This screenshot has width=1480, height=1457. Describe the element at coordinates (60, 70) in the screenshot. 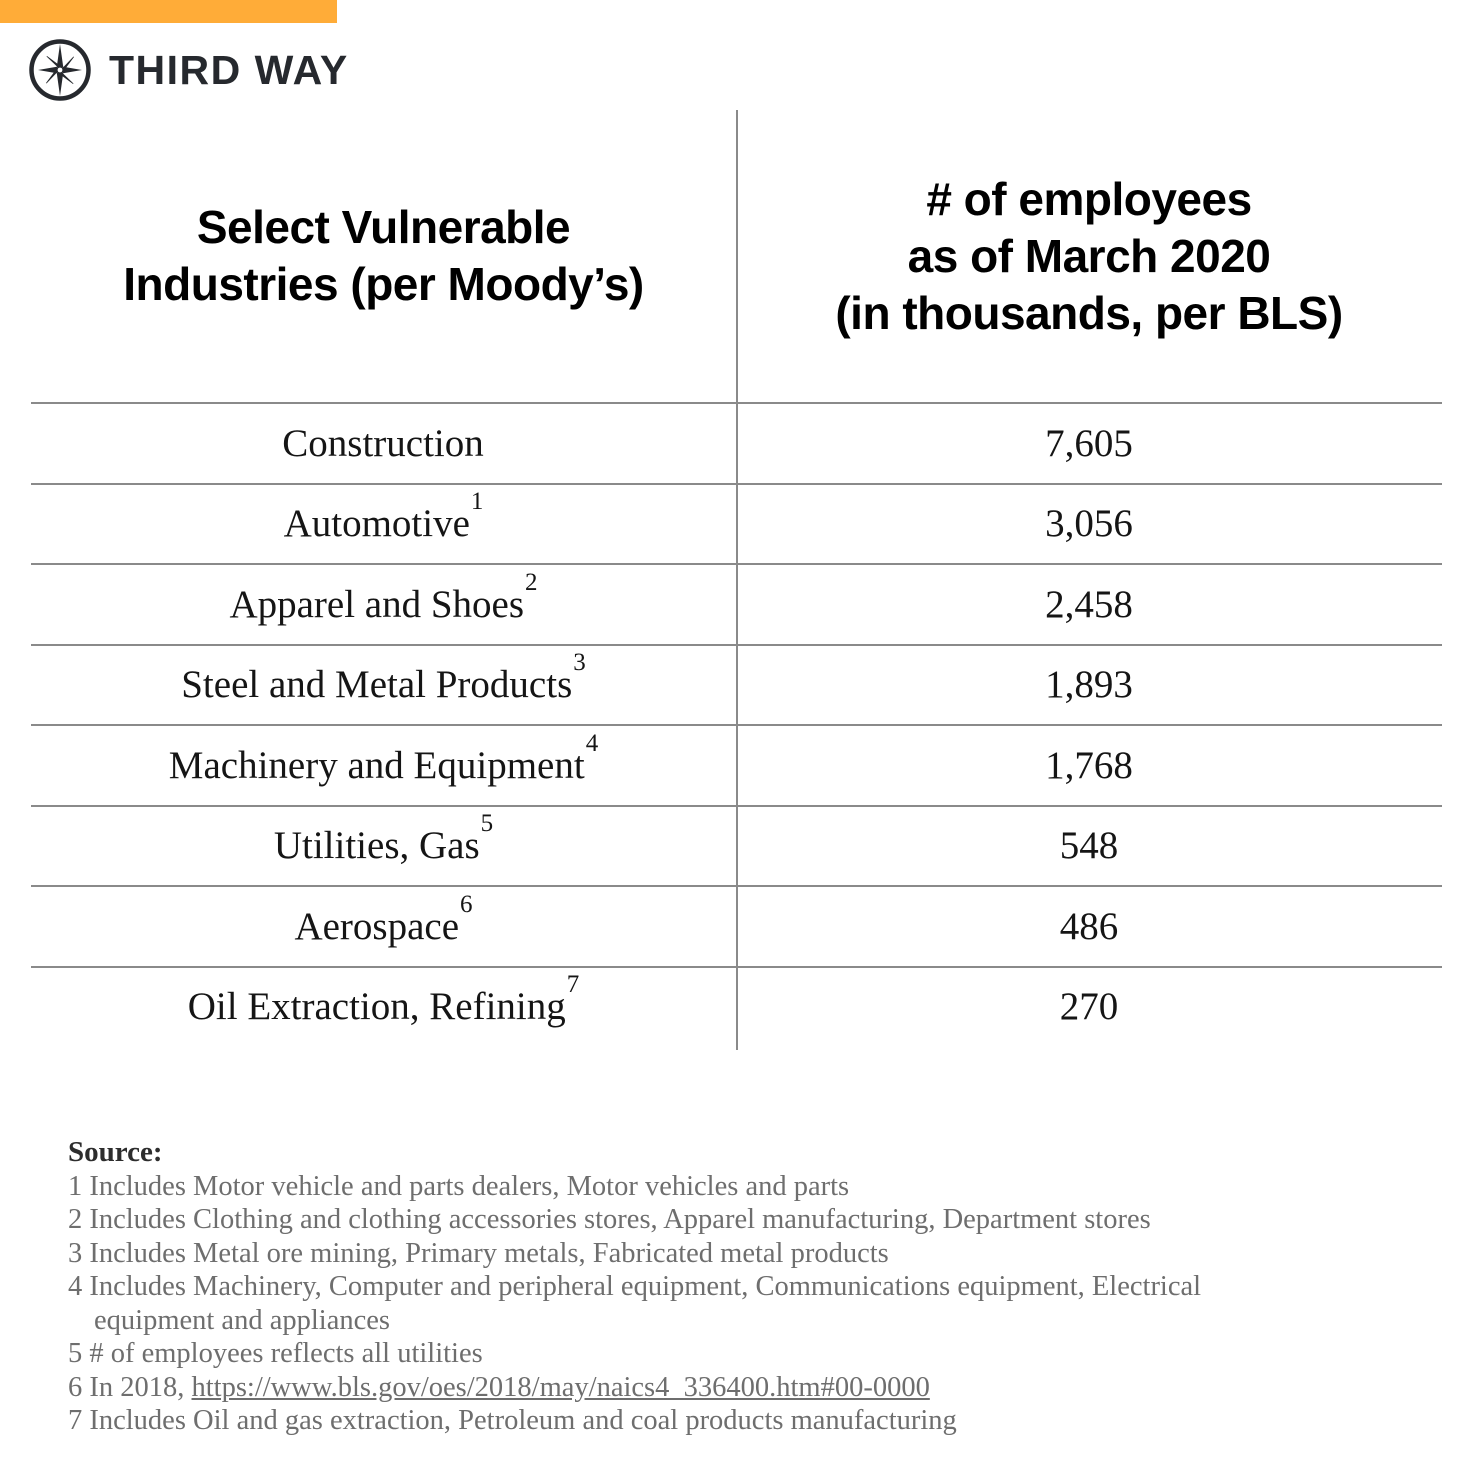

I see `compass-logo-icon` at that location.